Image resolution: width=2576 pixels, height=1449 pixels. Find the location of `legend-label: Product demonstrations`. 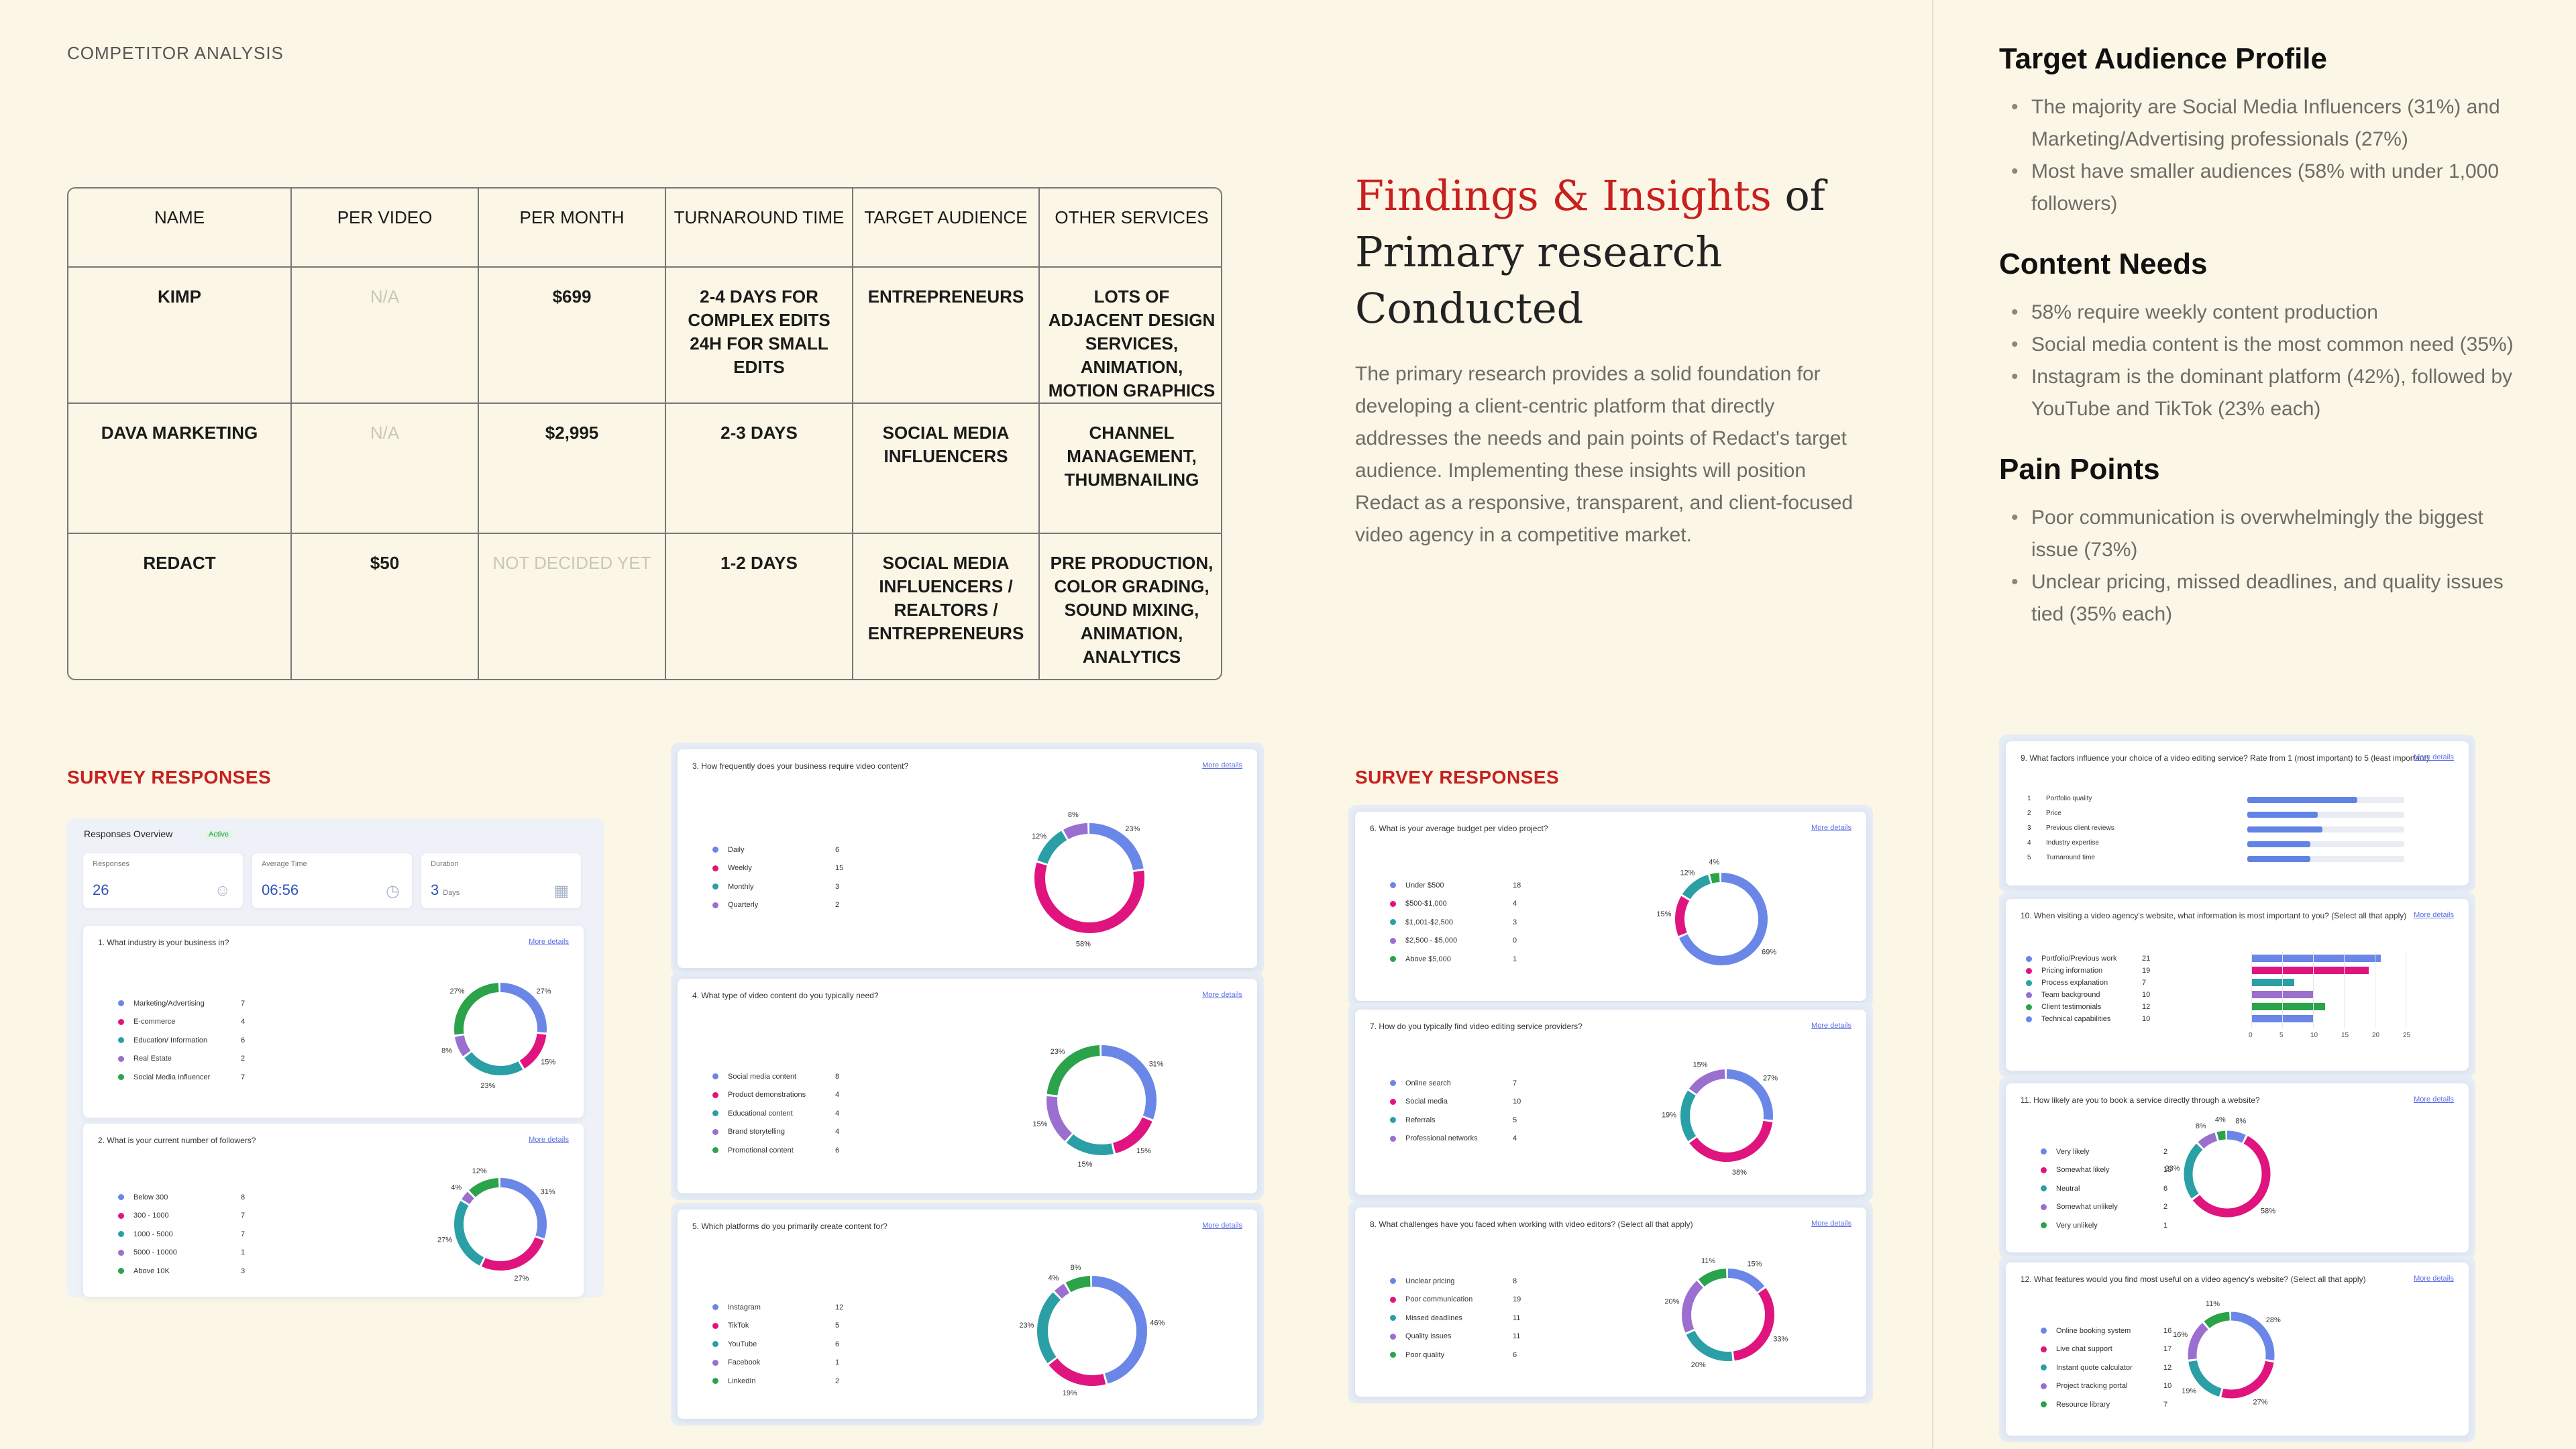

legend-label: Product demonstrations is located at coordinates (767, 1095).